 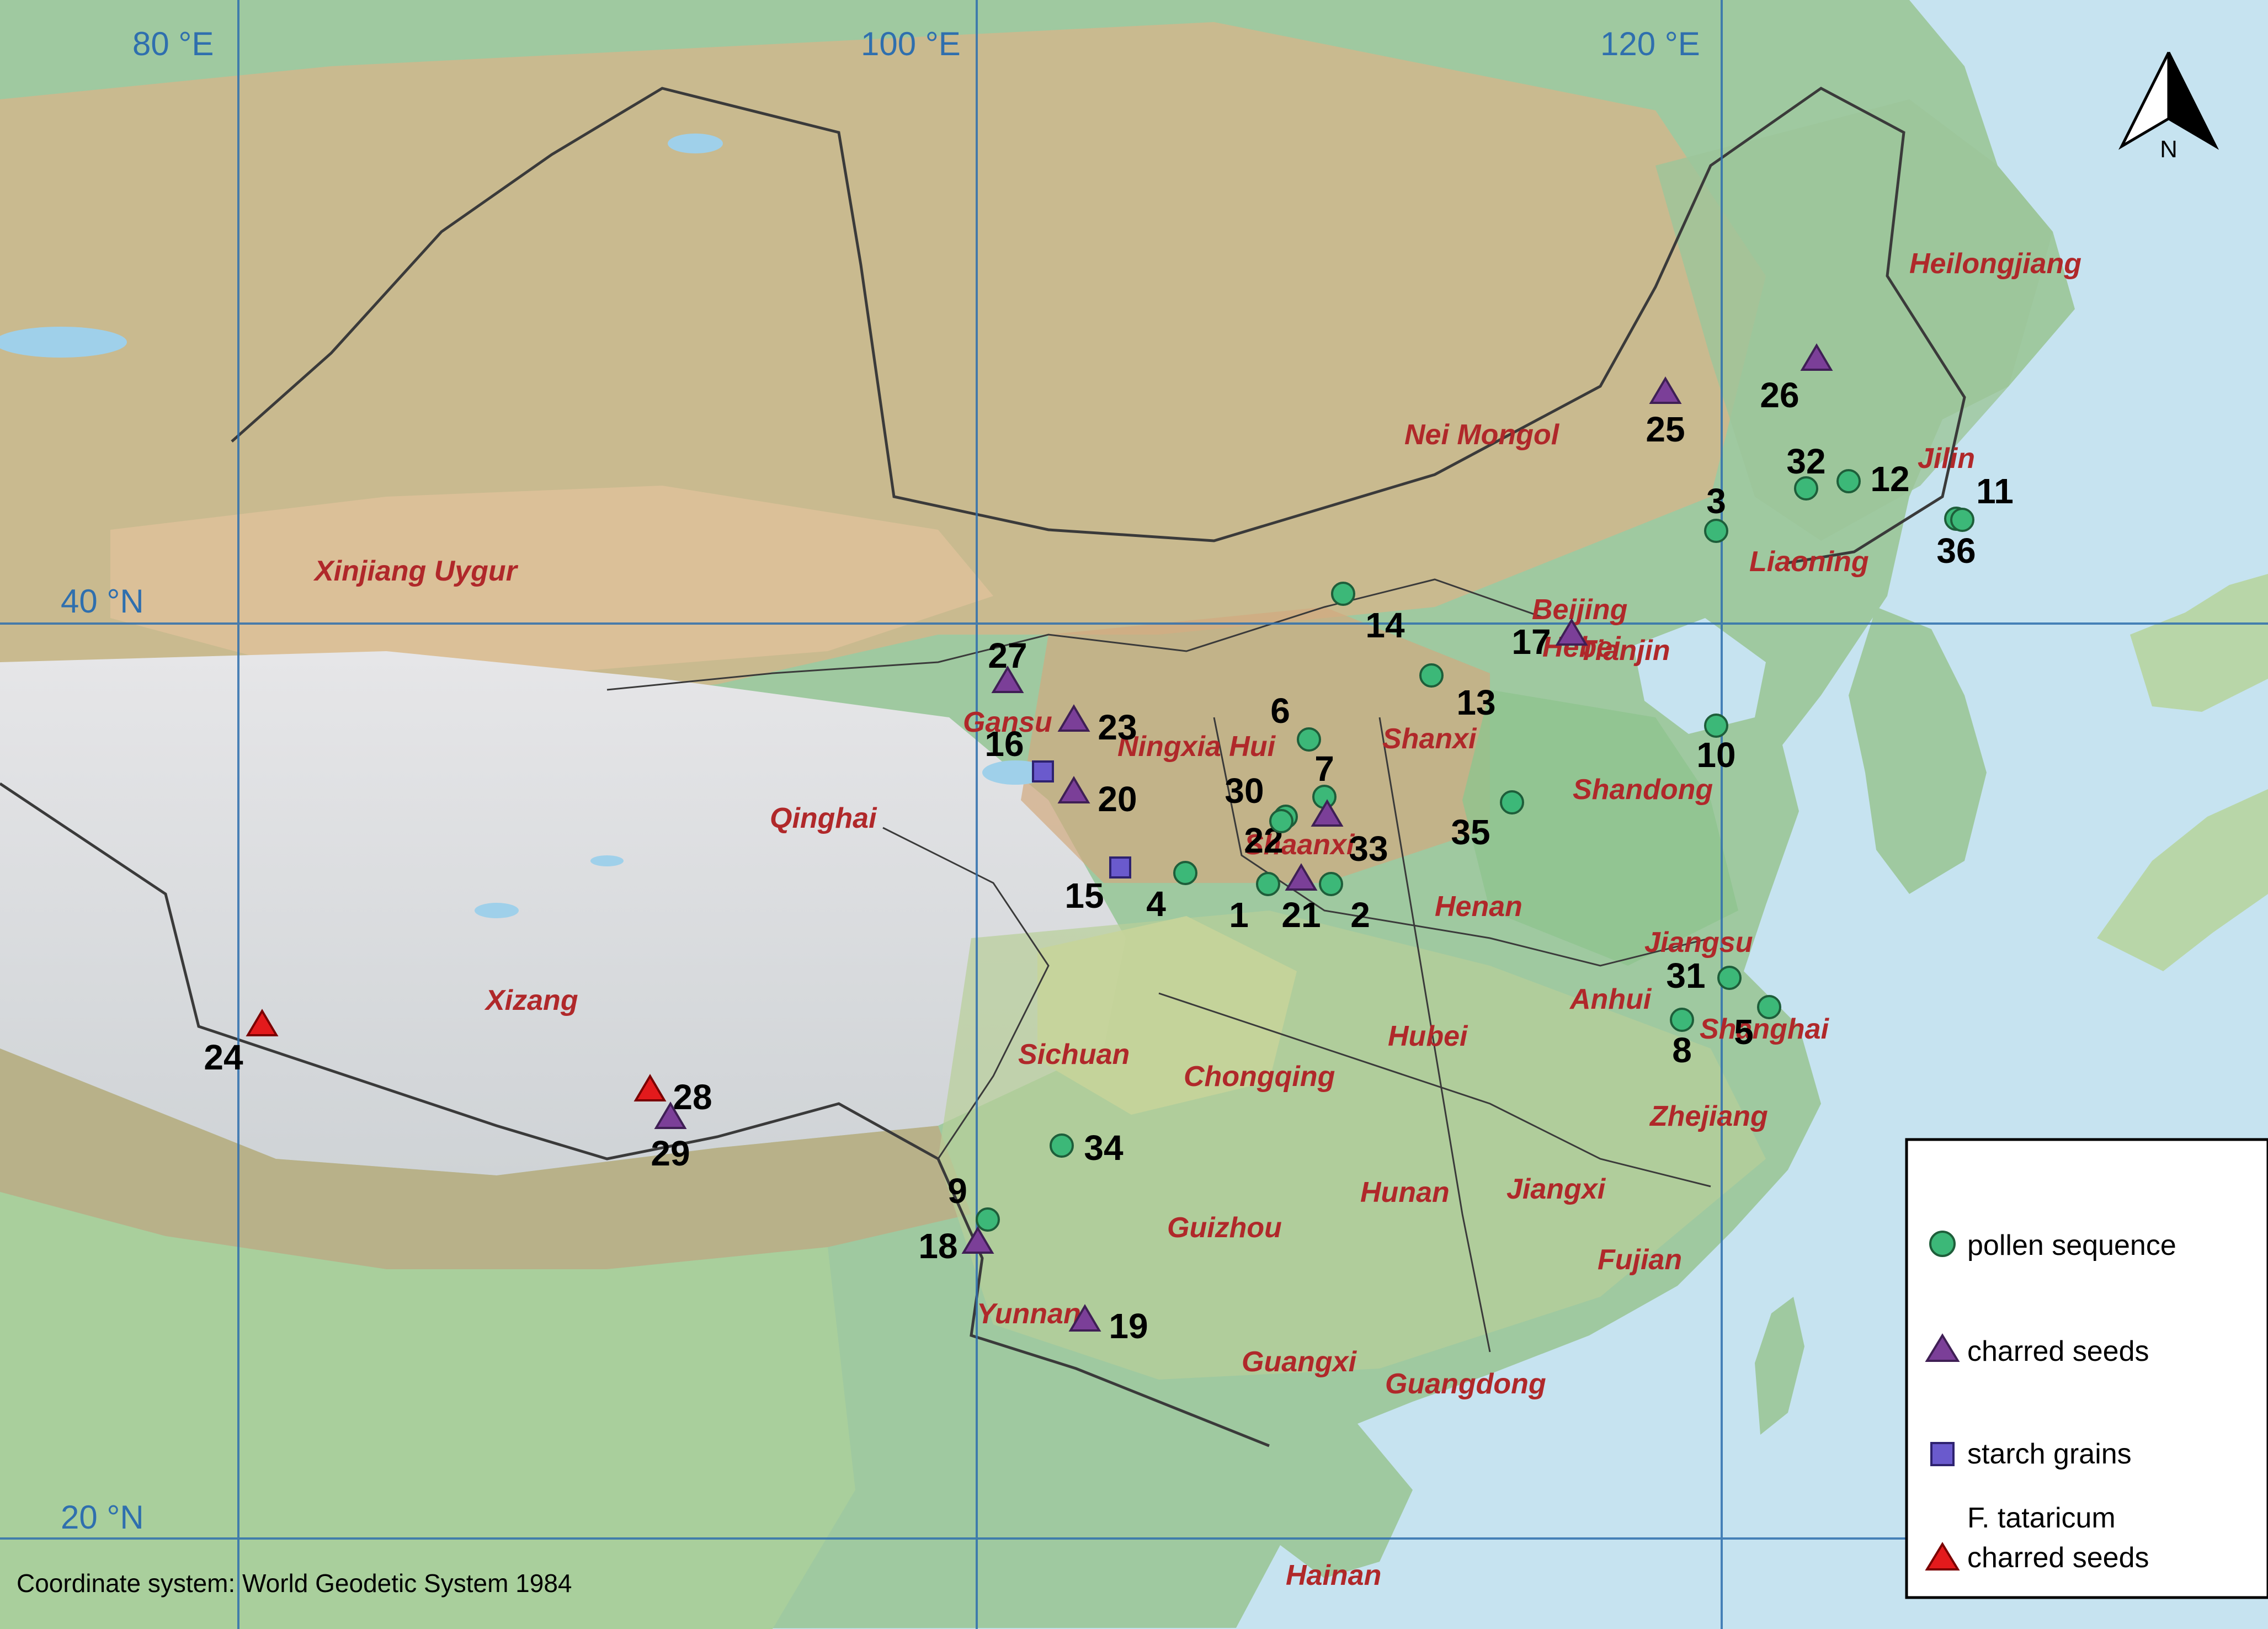 I want to click on site-number: 27, so click(x=1007, y=655).